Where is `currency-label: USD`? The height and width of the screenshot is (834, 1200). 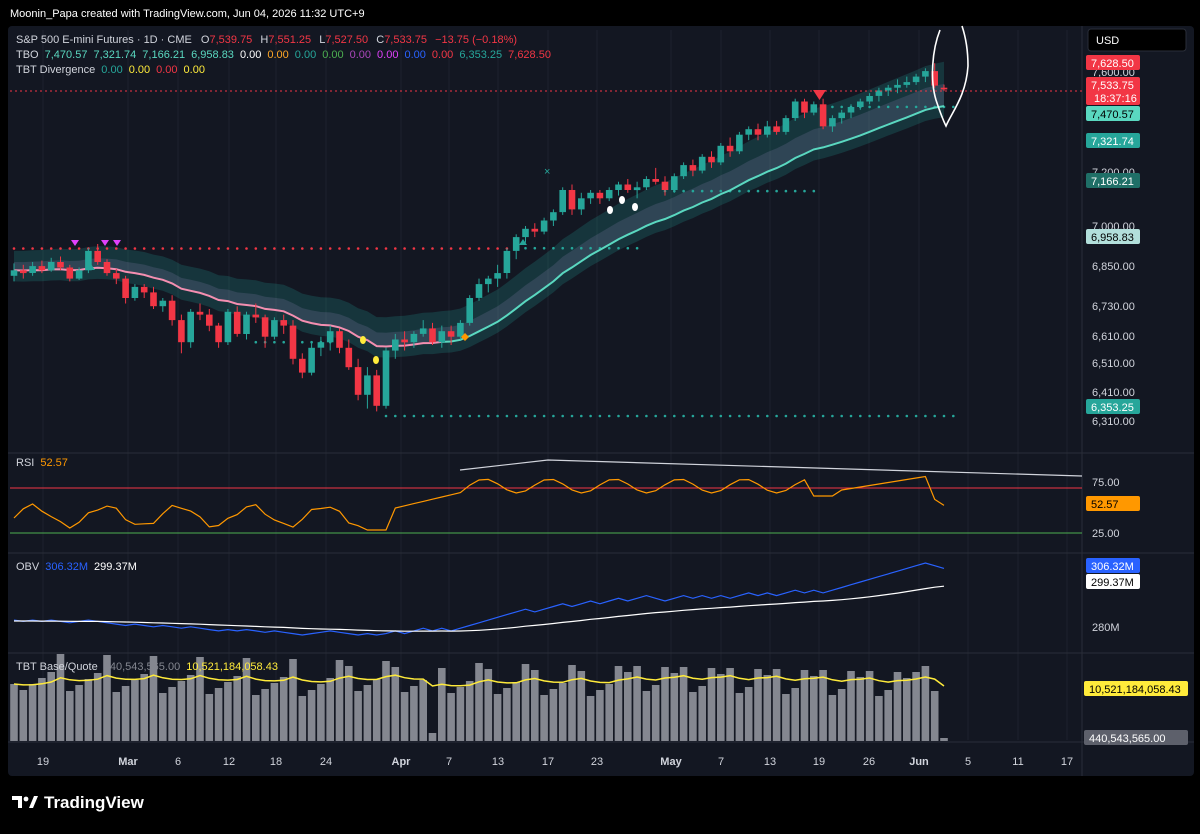
currency-label: USD is located at coordinates (1107, 41).